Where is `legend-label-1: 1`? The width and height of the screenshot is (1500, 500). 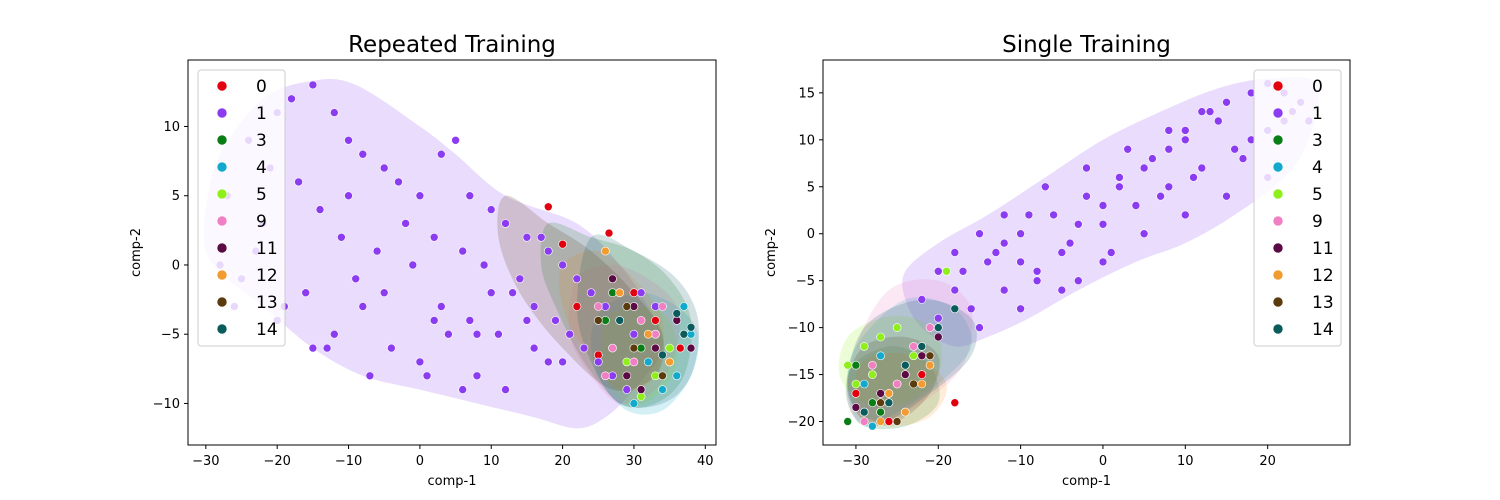
legend-label-1: 1 is located at coordinates (1317, 114).